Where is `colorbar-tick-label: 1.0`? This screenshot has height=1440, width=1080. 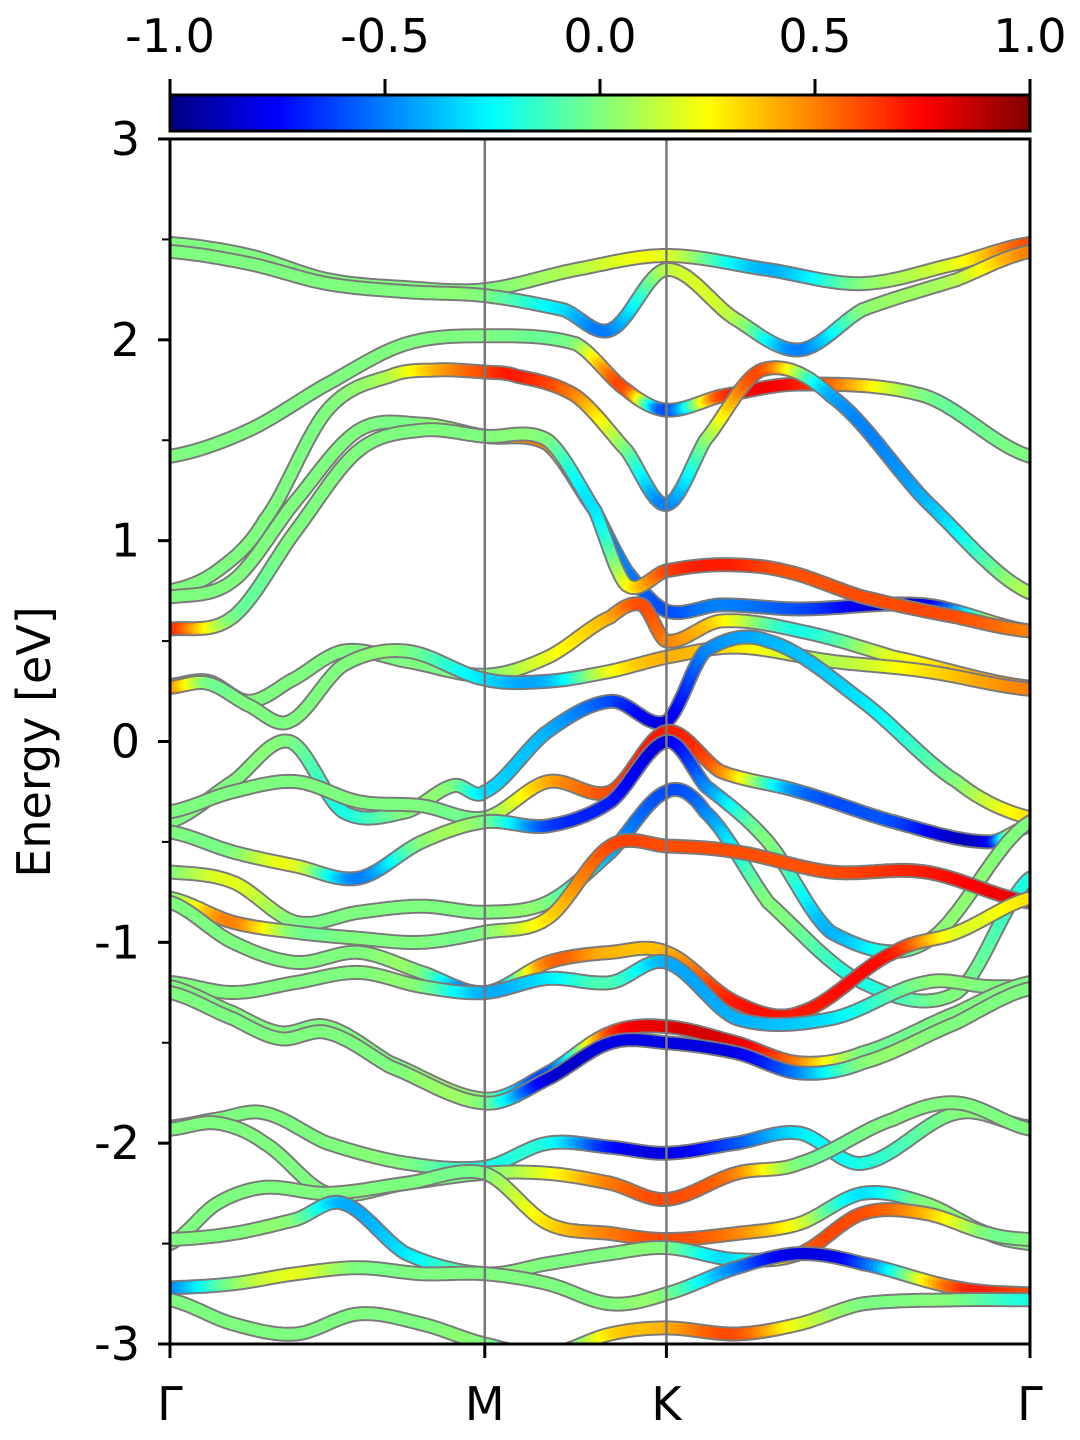
colorbar-tick-label: 1.0 is located at coordinates (1029, 36).